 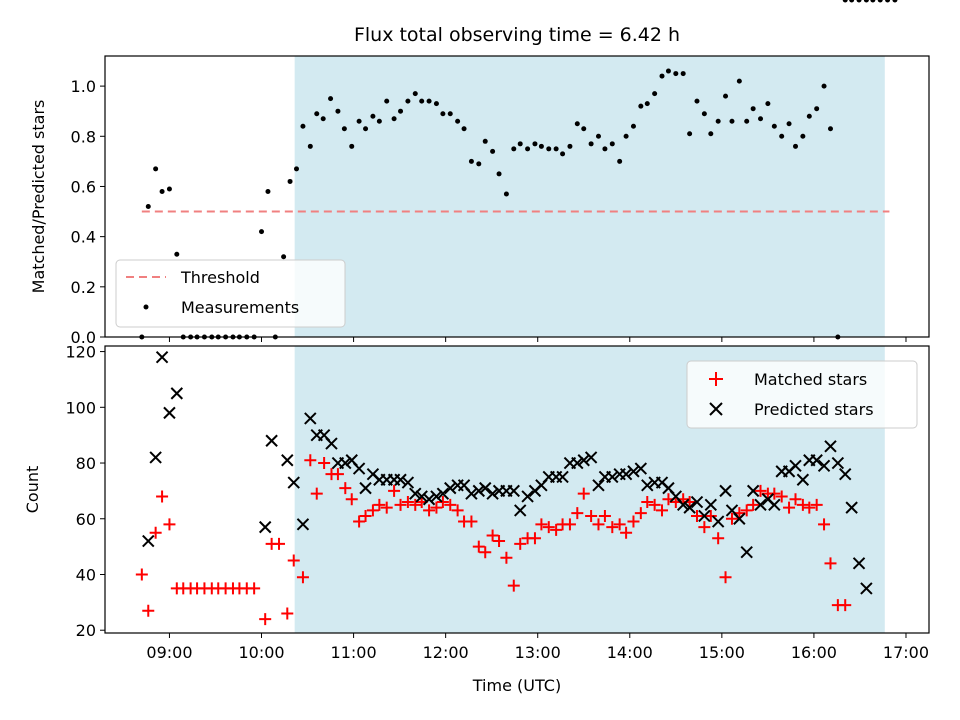 What do you see at coordinates (220, 277) in the screenshot?
I see `legend-threshold-label: Threshold` at bounding box center [220, 277].